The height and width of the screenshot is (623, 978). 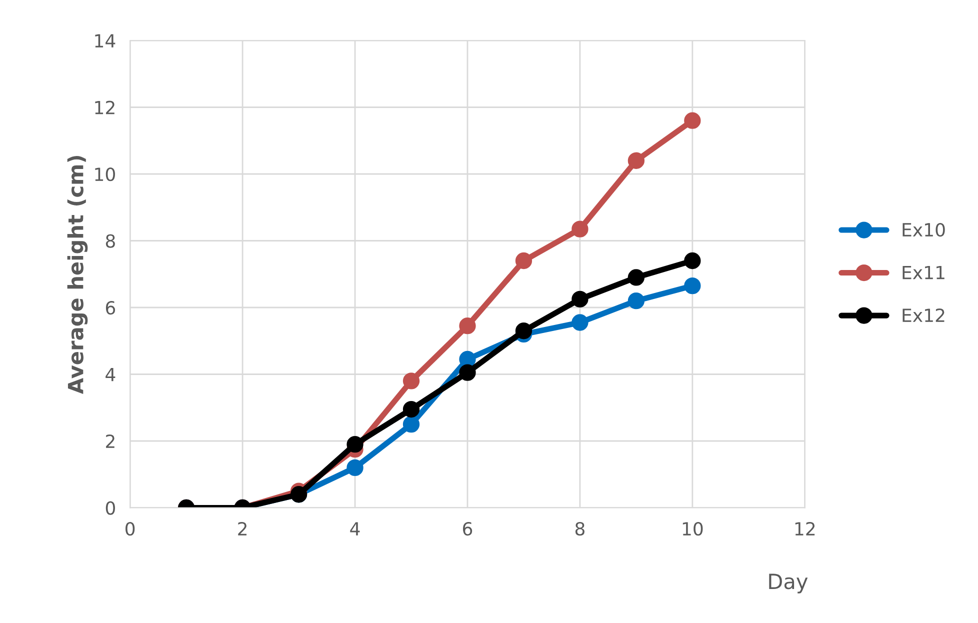 What do you see at coordinates (805, 529) in the screenshot?
I see `x-tick-label: 12` at bounding box center [805, 529].